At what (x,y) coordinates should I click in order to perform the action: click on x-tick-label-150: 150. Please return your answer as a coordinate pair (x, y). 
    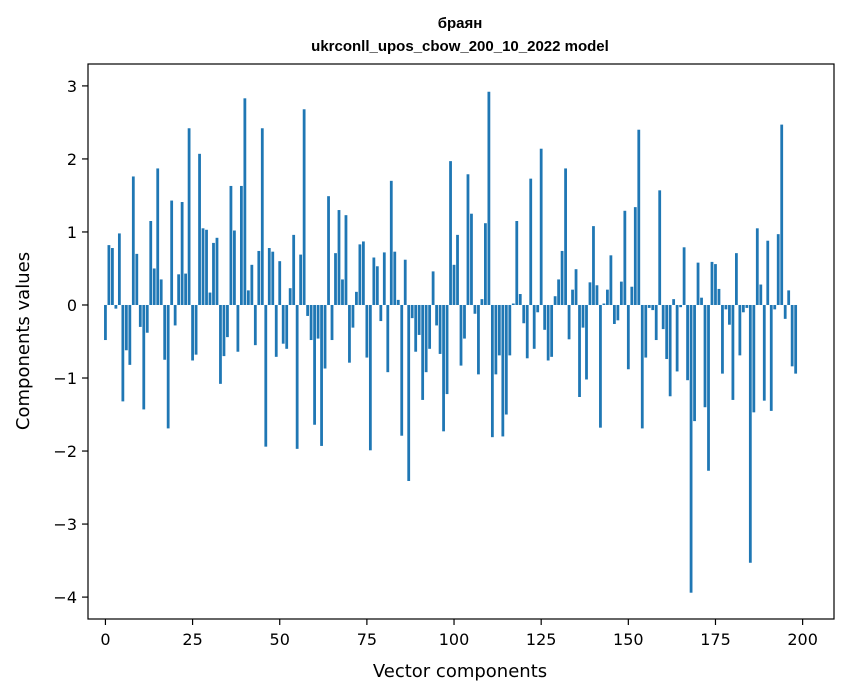
    Looking at the image, I should click on (628, 639).